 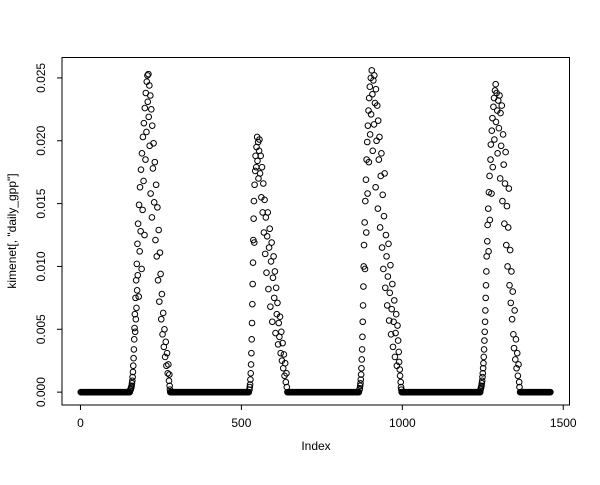 I want to click on y-tick-label: 0.020, so click(x=41, y=140).